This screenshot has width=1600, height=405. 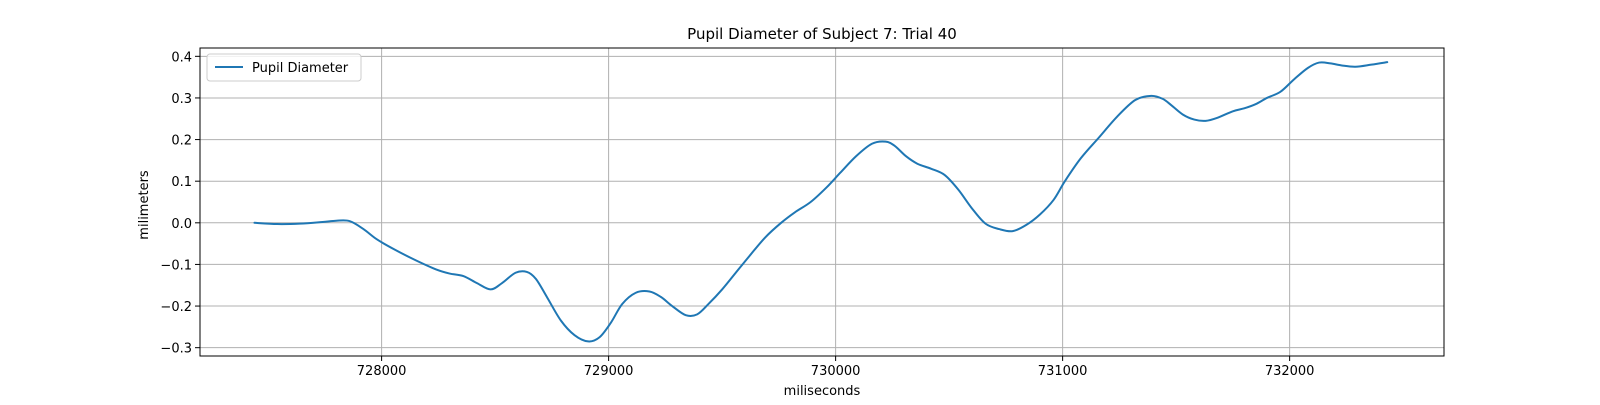 I want to click on legend: Pupil Diameter, so click(x=284, y=67).